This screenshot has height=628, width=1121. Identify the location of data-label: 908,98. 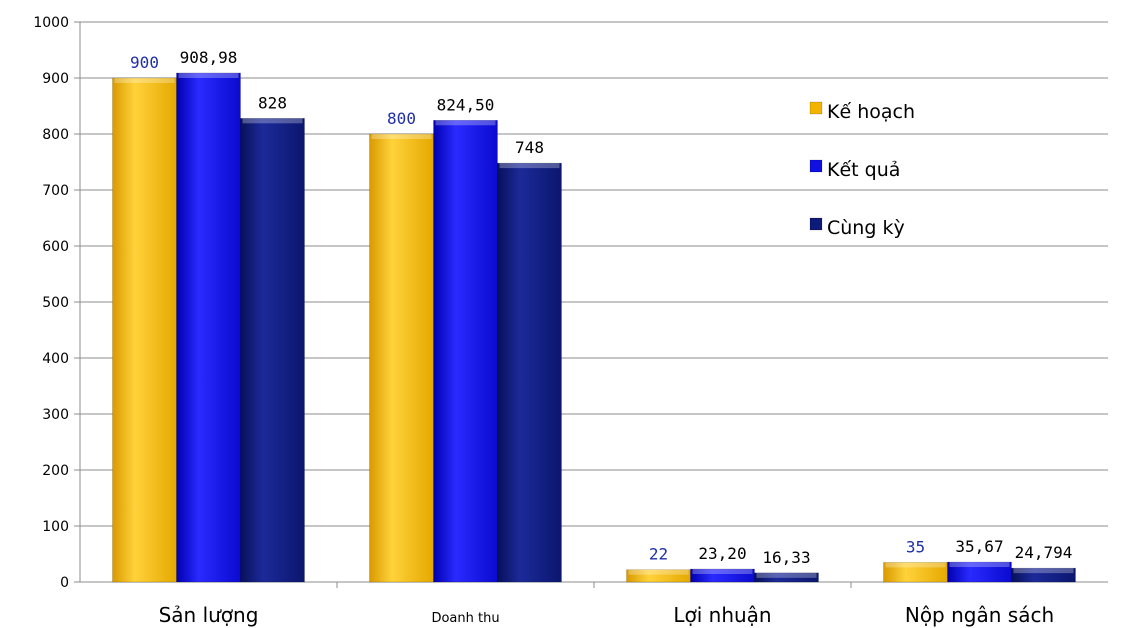
(209, 57).